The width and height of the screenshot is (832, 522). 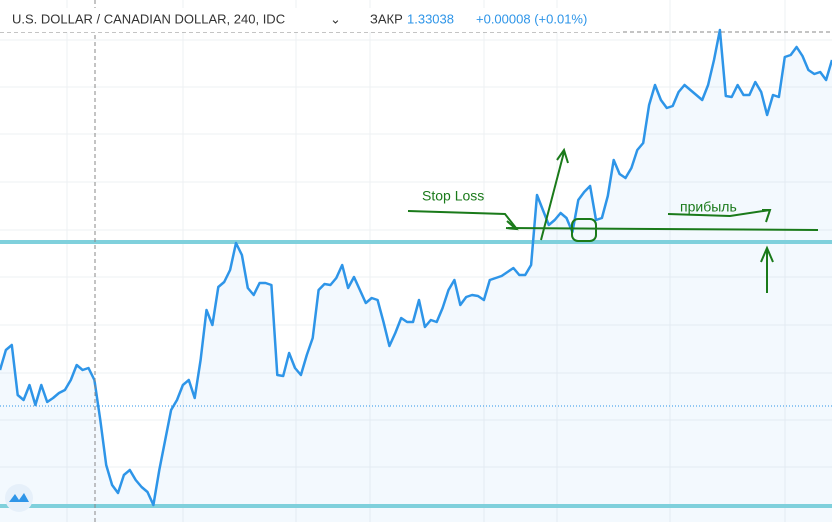 I want to click on stop-line, so click(x=663, y=229).